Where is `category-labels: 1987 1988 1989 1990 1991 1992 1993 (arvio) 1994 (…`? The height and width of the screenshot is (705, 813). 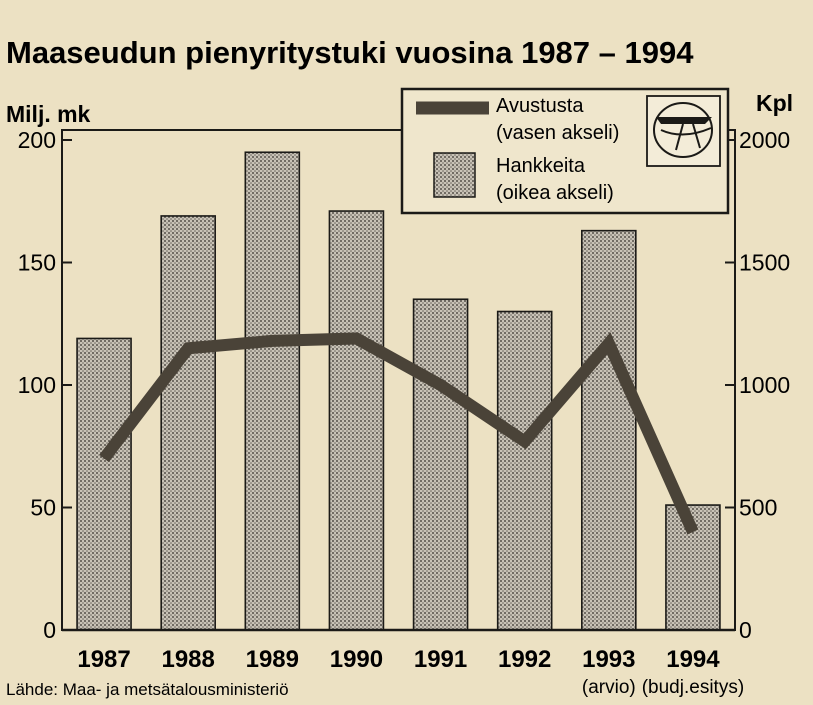 category-labels: 1987 1988 1989 1990 1991 1992 1993 (arvio) 1994 (… is located at coordinates (410, 672).